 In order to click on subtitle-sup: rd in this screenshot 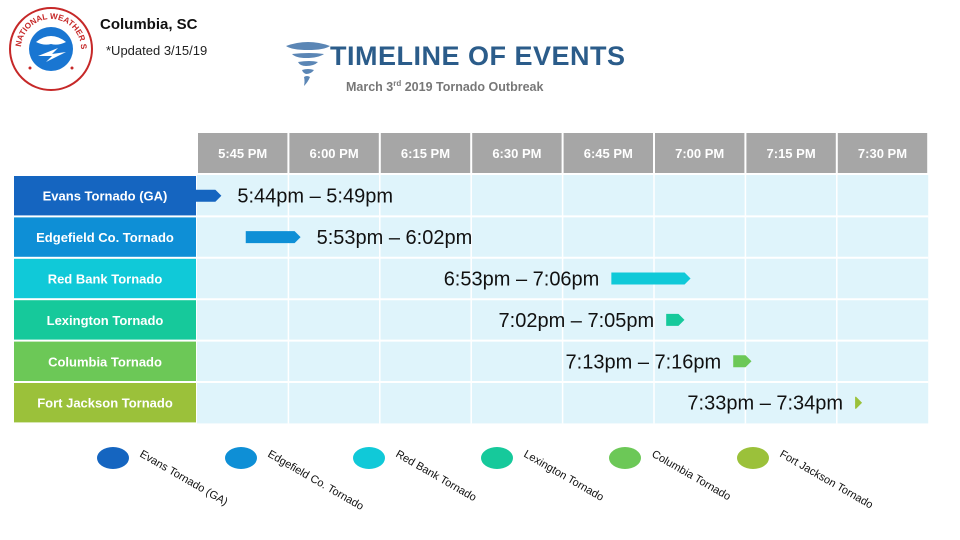, I will do `click(397, 83)`.